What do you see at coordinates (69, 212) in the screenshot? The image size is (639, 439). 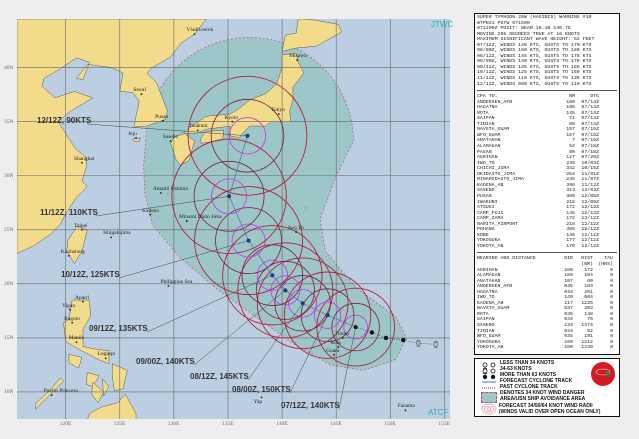 I see `forecast-label: 11/12Z, 110KTS` at bounding box center [69, 212].